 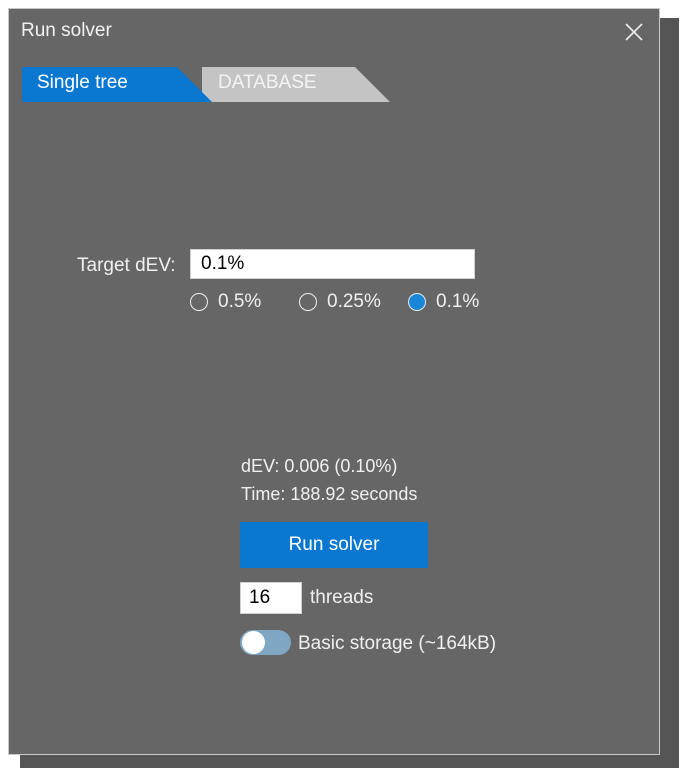 I want to click on tab-database: DATABASE, so click(x=297, y=84).